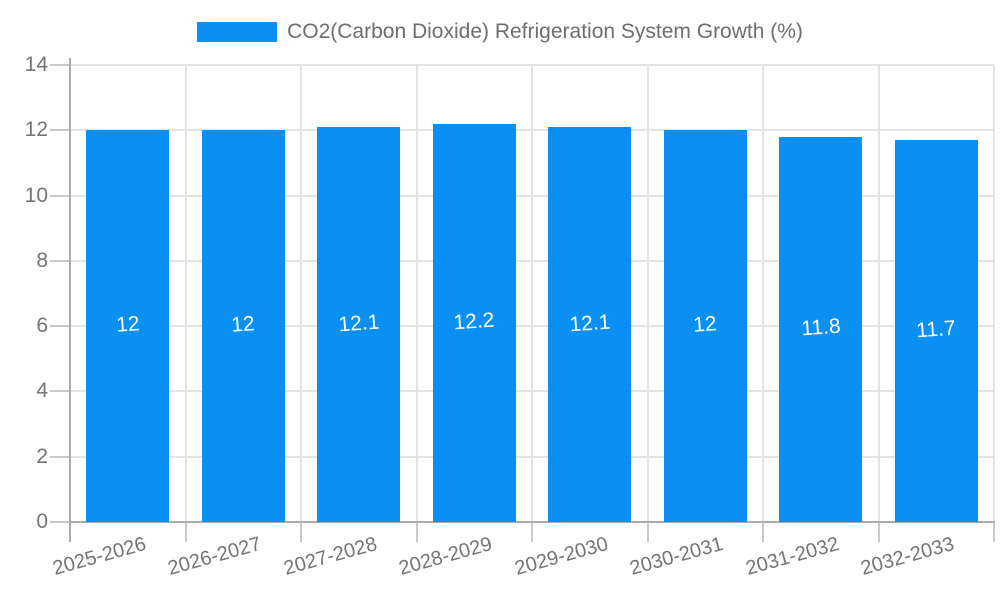  I want to click on x-axis-label: 2028-2029, so click(445, 556).